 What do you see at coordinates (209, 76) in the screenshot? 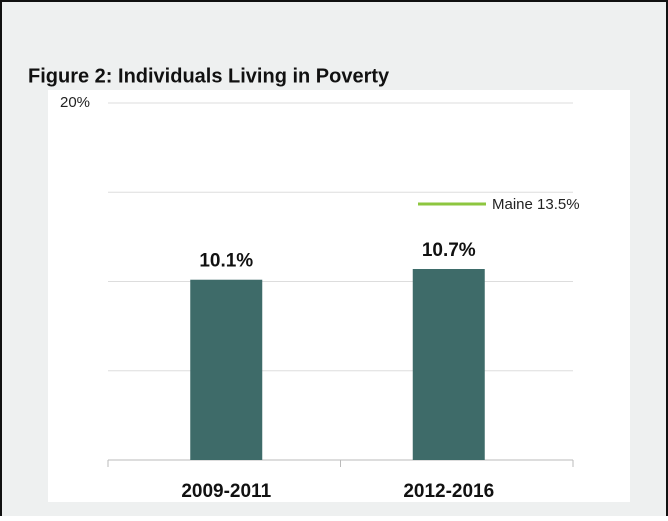
I see `chart-title: Figure 2: Individuals Living in Poverty` at bounding box center [209, 76].